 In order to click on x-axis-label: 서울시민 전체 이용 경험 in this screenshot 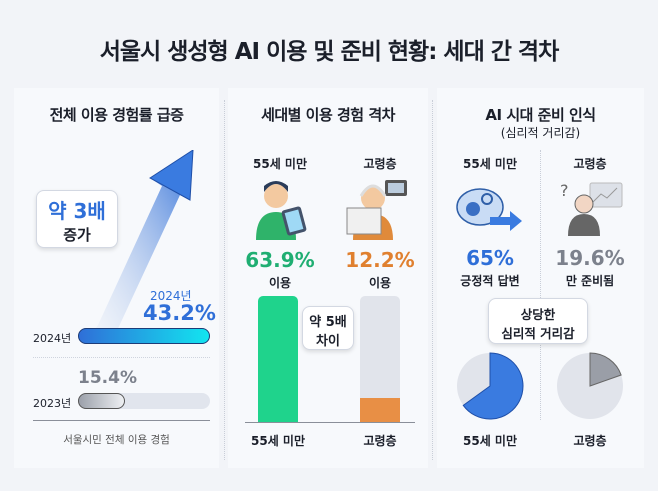, I will do `click(116, 440)`.